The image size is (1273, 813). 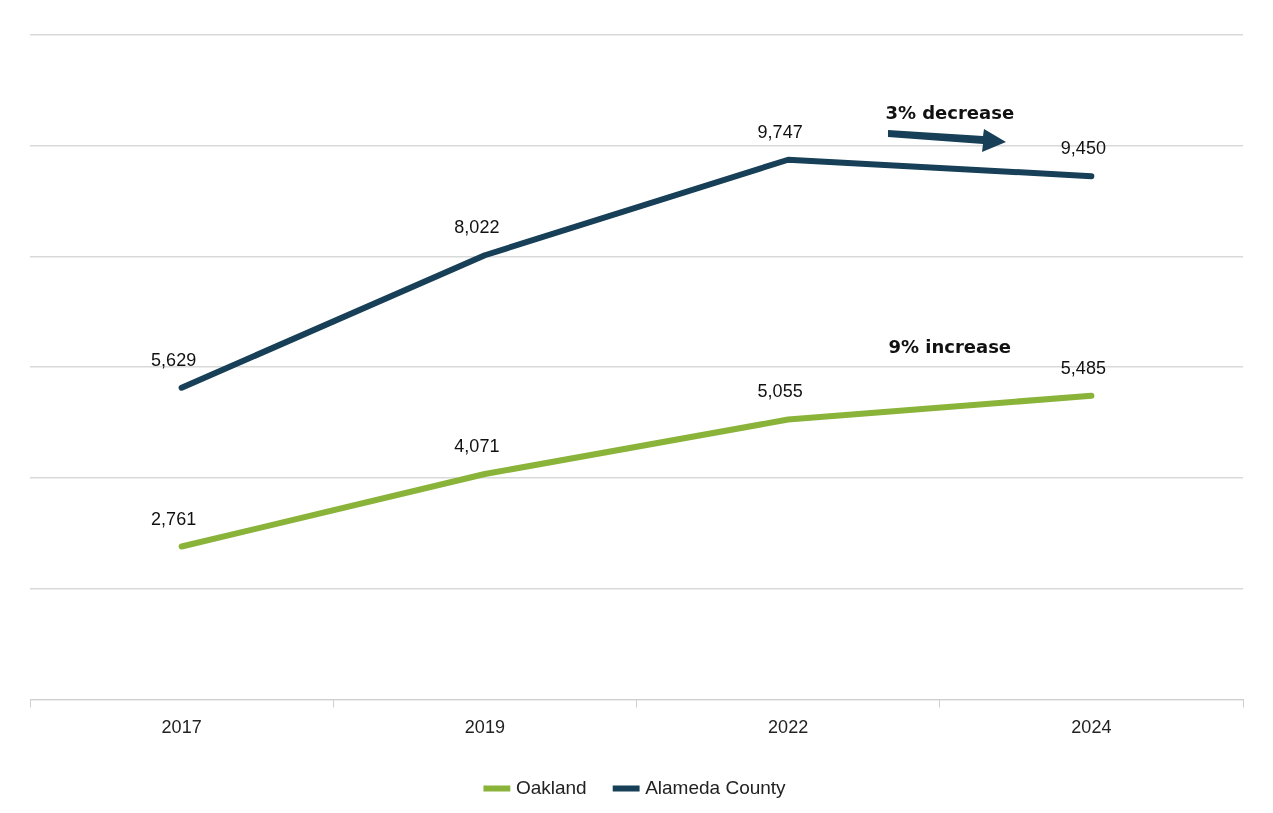 I want to click on legend-label: Oakland, so click(x=551, y=787).